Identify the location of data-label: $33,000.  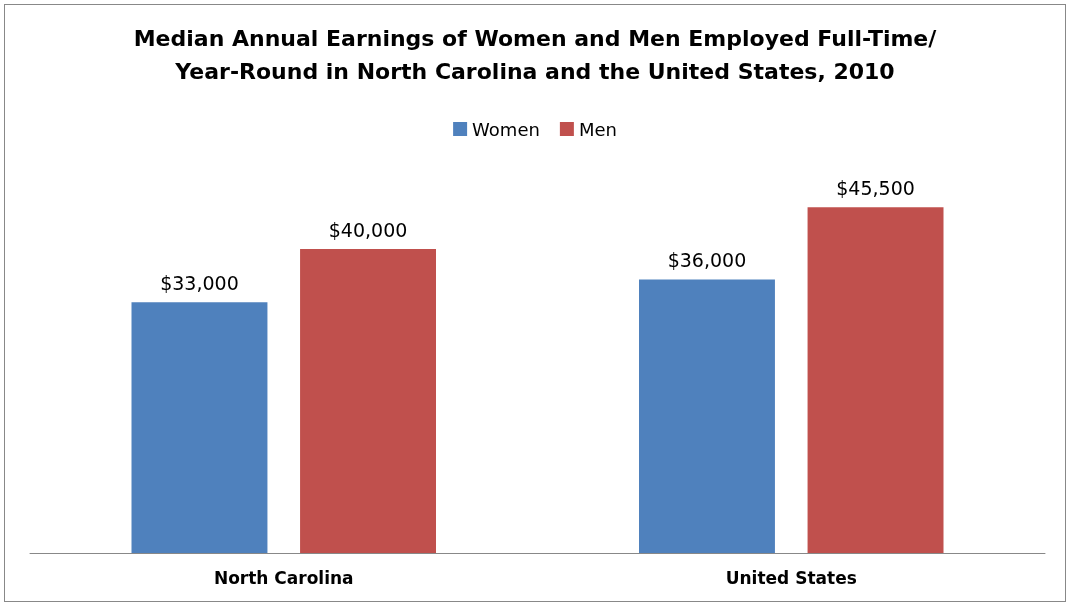
(199, 282).